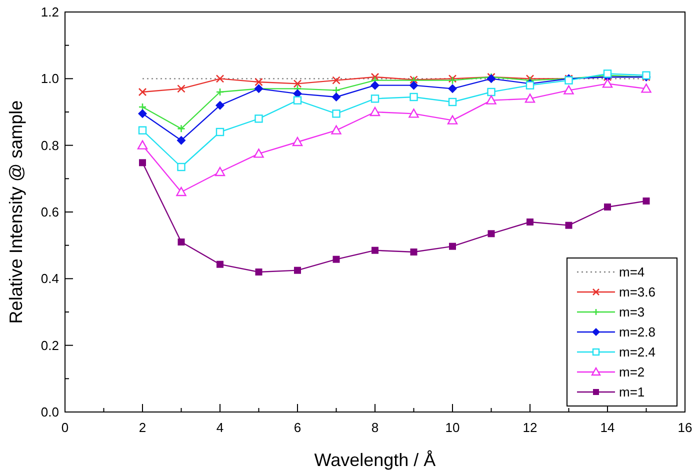 The image size is (696, 476). Describe the element at coordinates (632, 312) in the screenshot. I see `legend-label: m=3` at that location.